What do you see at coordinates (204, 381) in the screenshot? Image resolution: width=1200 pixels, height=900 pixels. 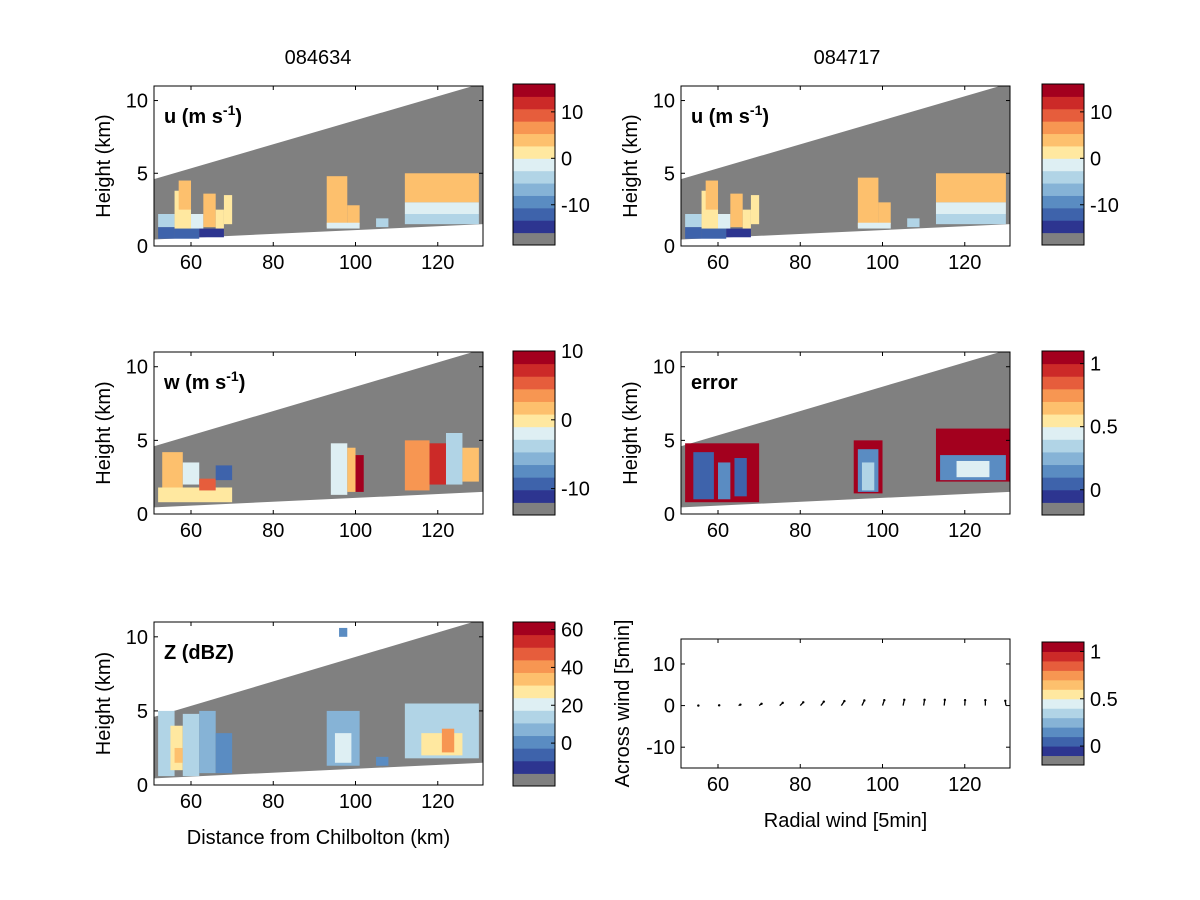 I see `panel-label: w (m s-1)` at bounding box center [204, 381].